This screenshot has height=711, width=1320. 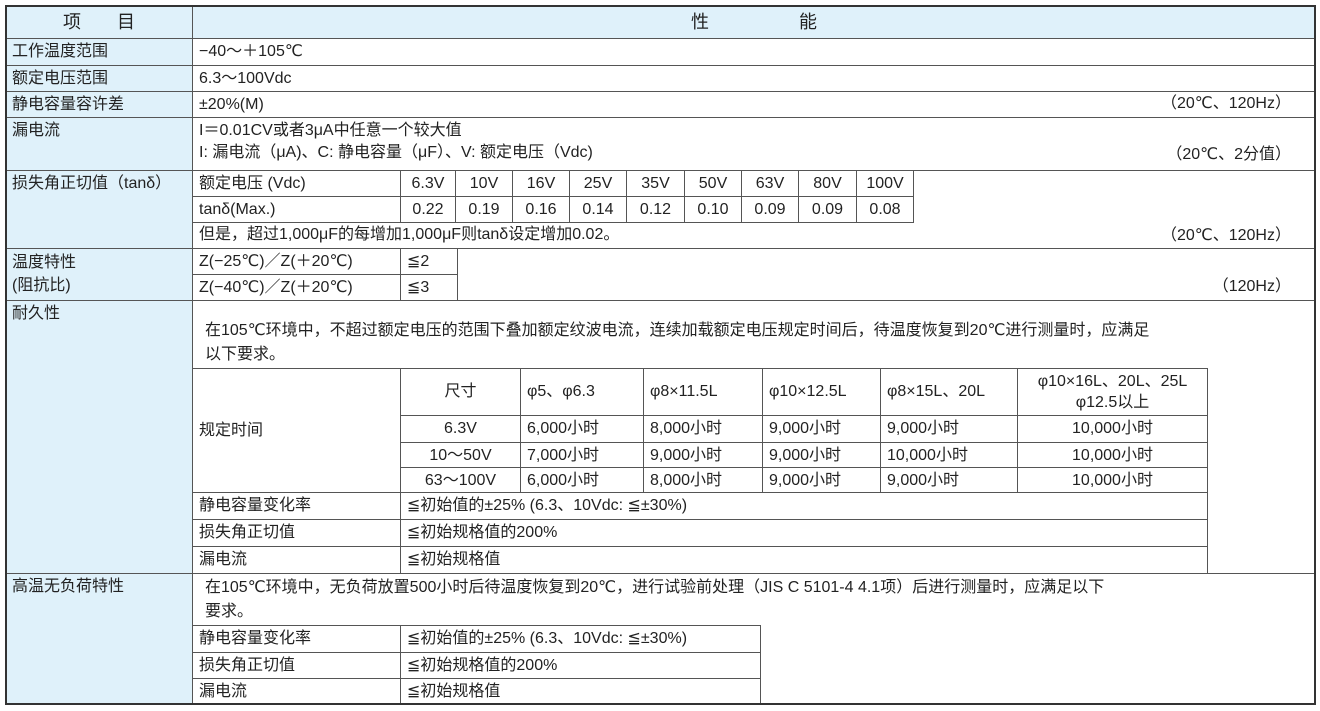 I want to click on endurance-size-header: φ5、φ6.3, so click(x=582, y=392).